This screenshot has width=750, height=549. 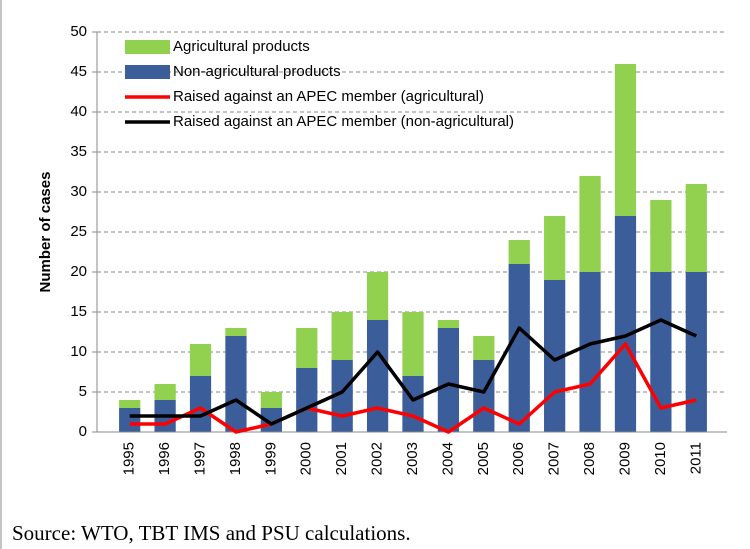 What do you see at coordinates (589, 458) in the screenshot?
I see `x-tick-label: 2008` at bounding box center [589, 458].